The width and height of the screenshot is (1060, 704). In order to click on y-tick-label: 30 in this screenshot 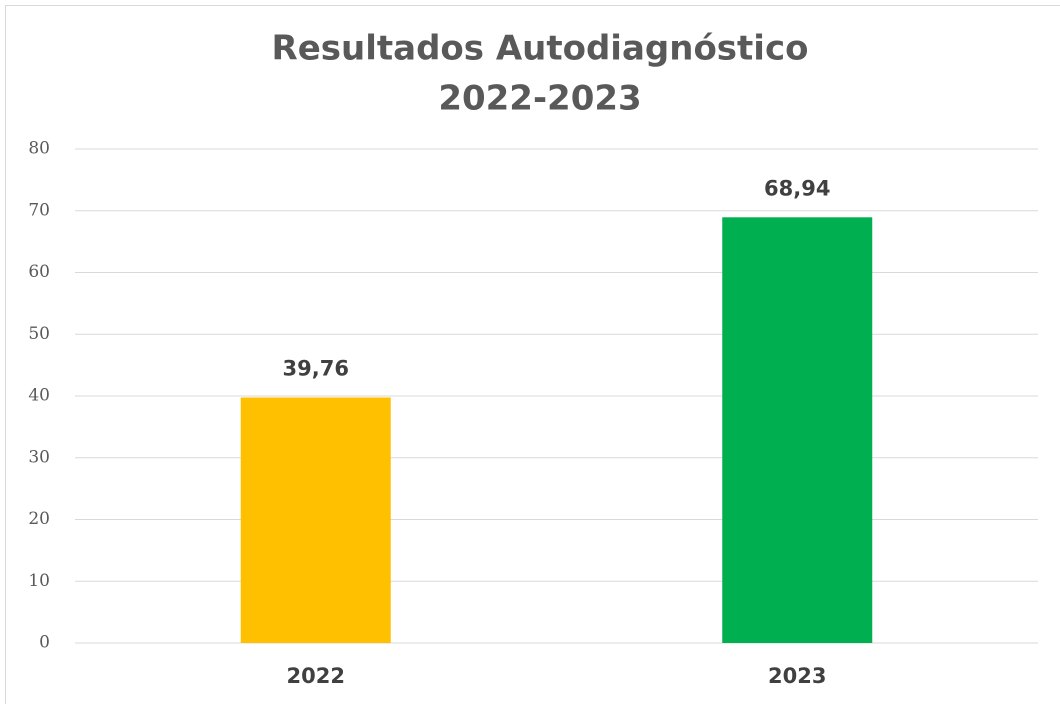, I will do `click(39, 457)`.